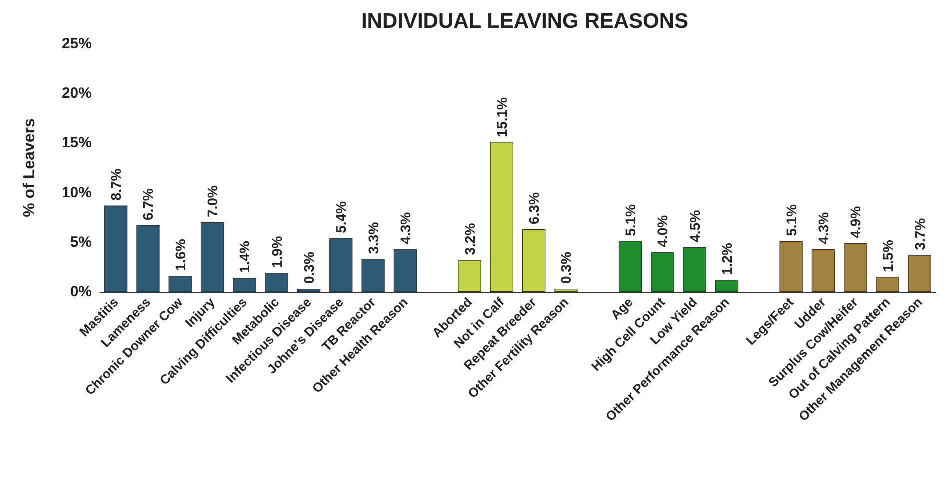 Image resolution: width=946 pixels, height=504 pixels. What do you see at coordinates (77, 44) in the screenshot?
I see `y-tick-label: 25%` at bounding box center [77, 44].